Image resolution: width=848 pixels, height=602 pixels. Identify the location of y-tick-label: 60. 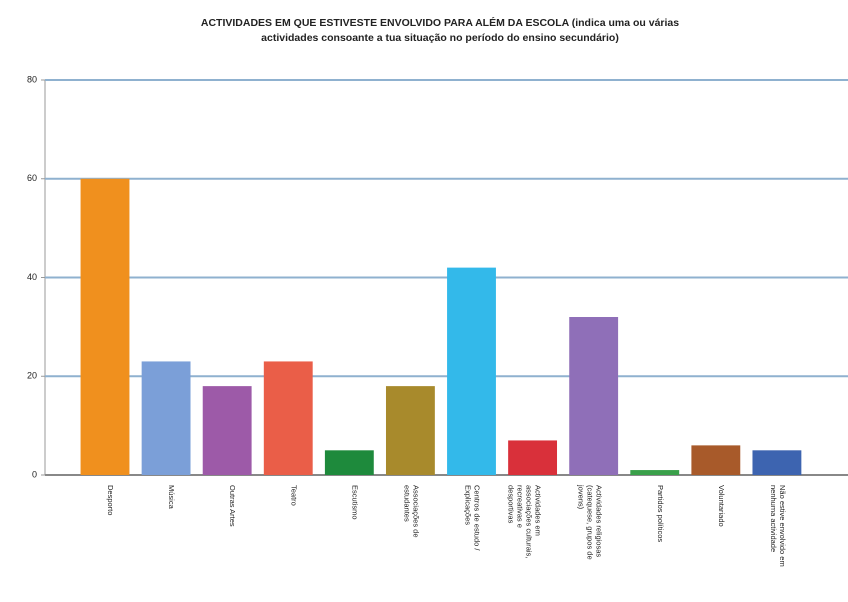
(32, 178).